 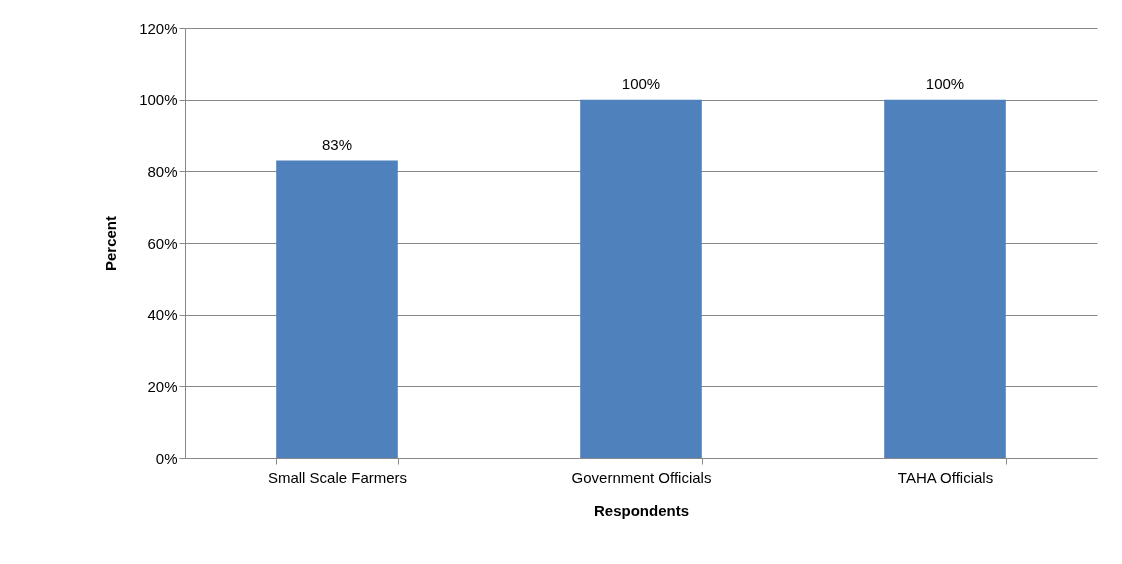 I want to click on y-tick-label: 40%, so click(x=162, y=315).